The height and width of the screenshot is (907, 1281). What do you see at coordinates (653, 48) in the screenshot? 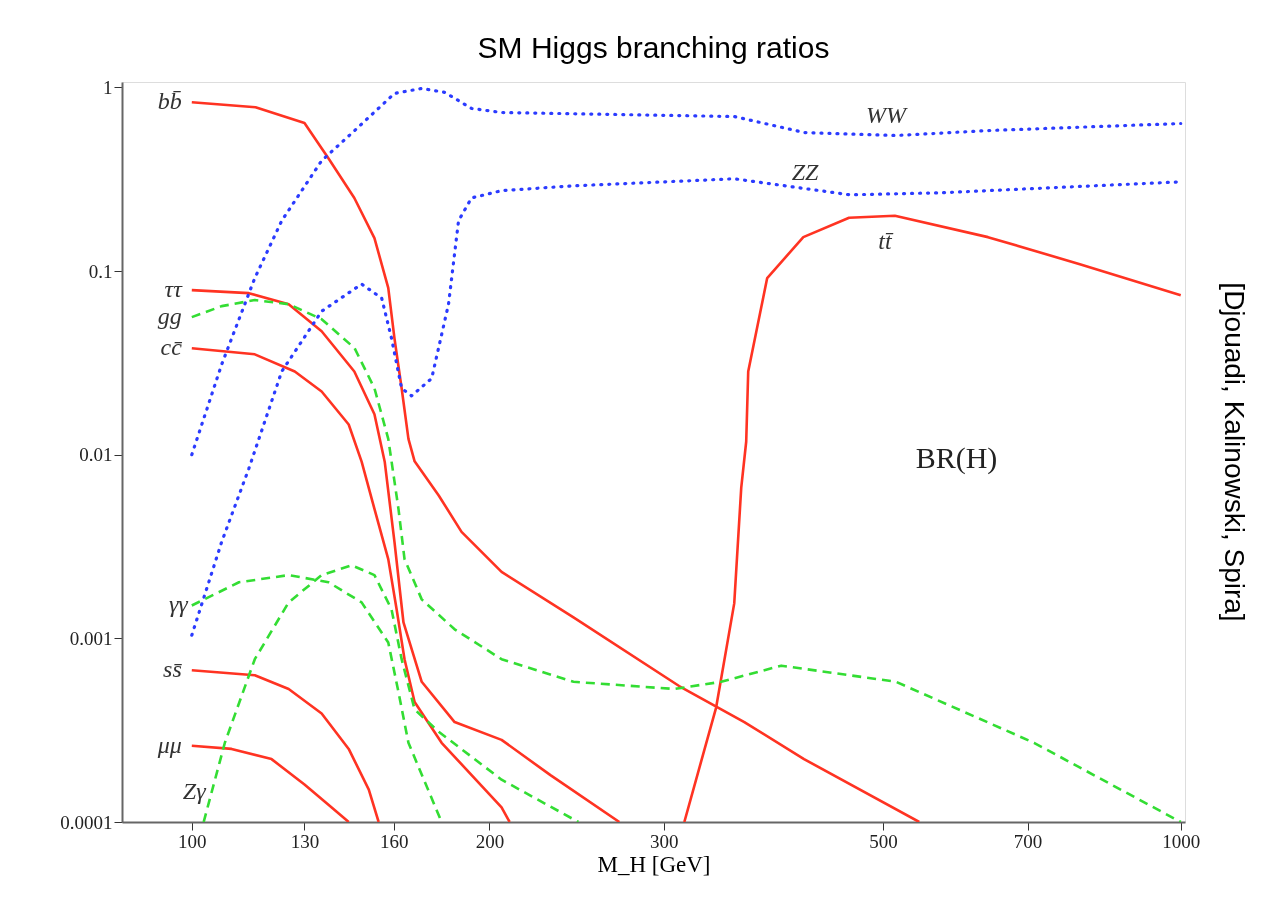
I see `chart-title: SM Higgs branching ratios` at bounding box center [653, 48].